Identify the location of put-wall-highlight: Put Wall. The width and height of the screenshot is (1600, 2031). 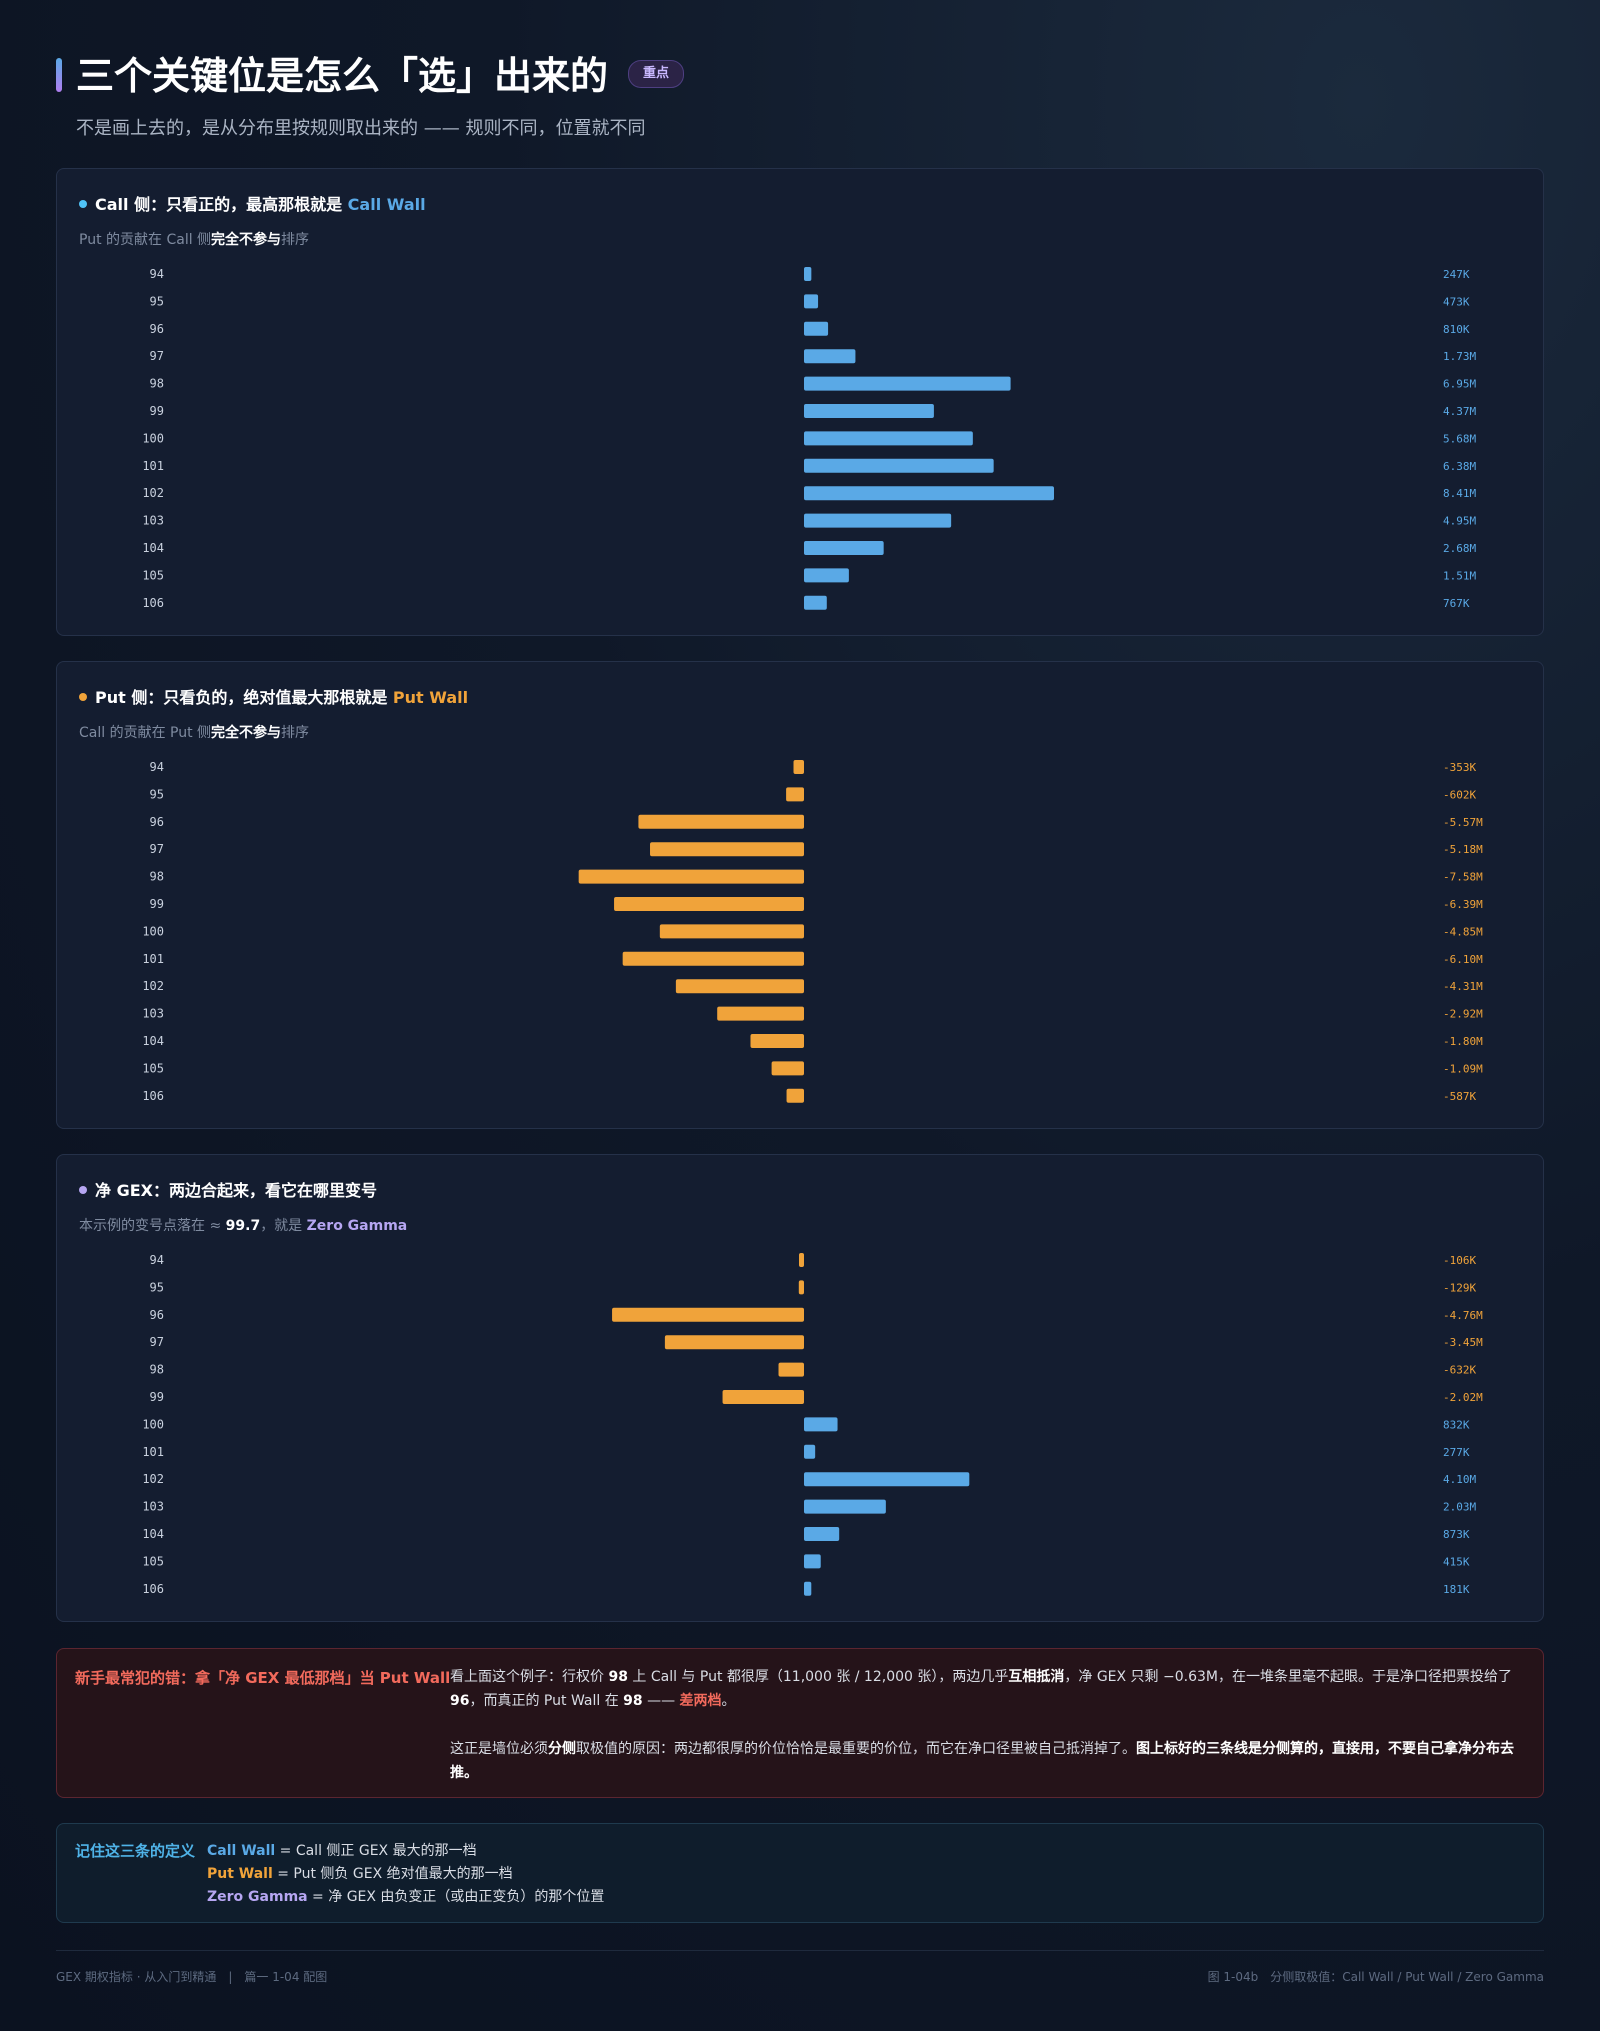
(430, 697).